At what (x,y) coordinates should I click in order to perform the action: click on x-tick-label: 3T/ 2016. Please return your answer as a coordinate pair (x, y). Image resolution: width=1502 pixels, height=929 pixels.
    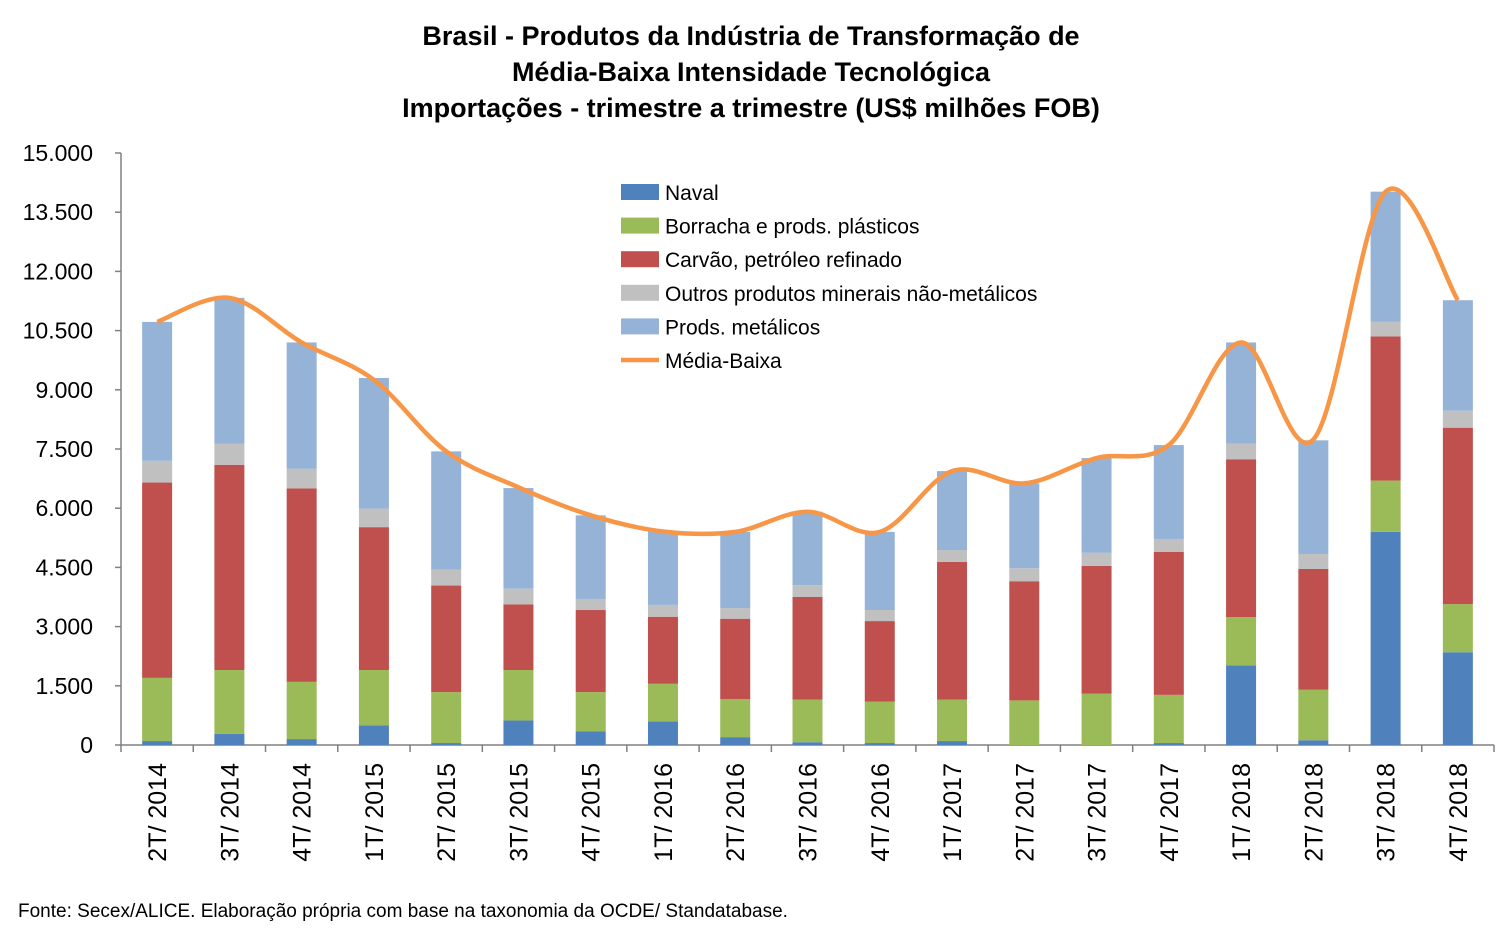
    Looking at the image, I should click on (809, 812).